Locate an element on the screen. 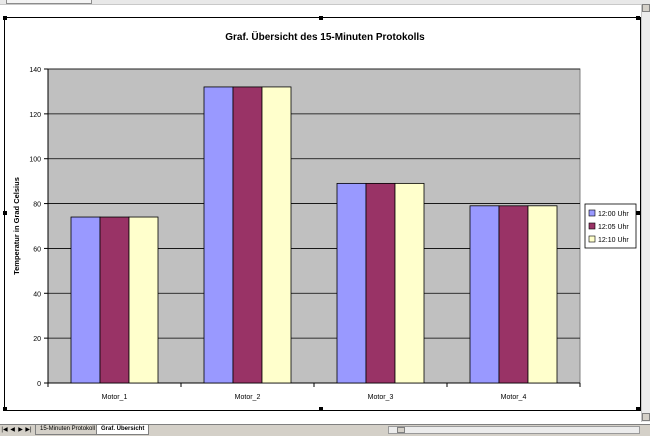  legend-entry: 12:10 Uhr is located at coordinates (613, 240).